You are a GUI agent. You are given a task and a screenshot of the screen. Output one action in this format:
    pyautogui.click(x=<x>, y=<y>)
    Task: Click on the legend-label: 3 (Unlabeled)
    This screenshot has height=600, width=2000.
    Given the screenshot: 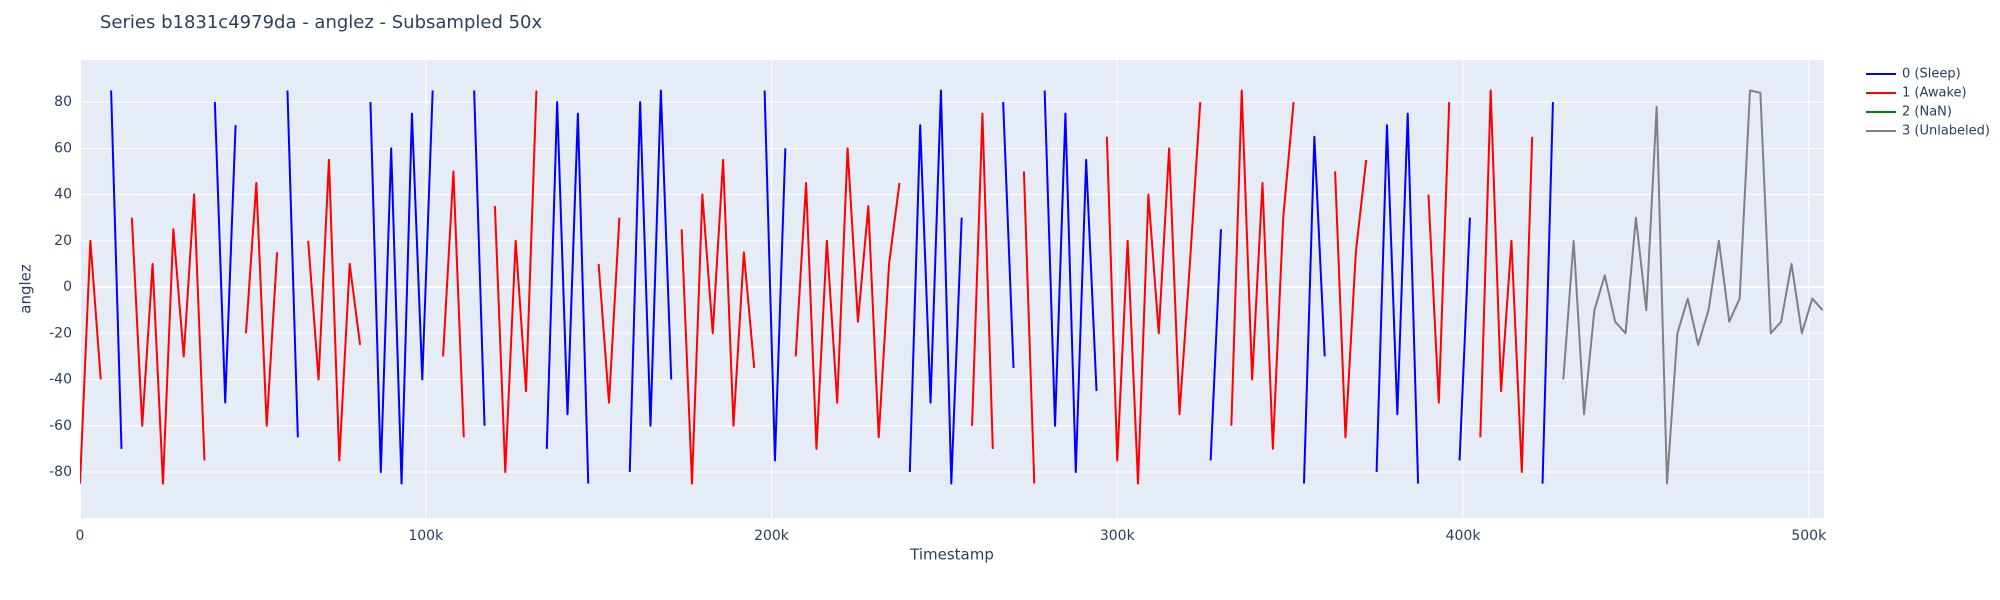 What is the action you would take?
    pyautogui.click(x=1946, y=131)
    